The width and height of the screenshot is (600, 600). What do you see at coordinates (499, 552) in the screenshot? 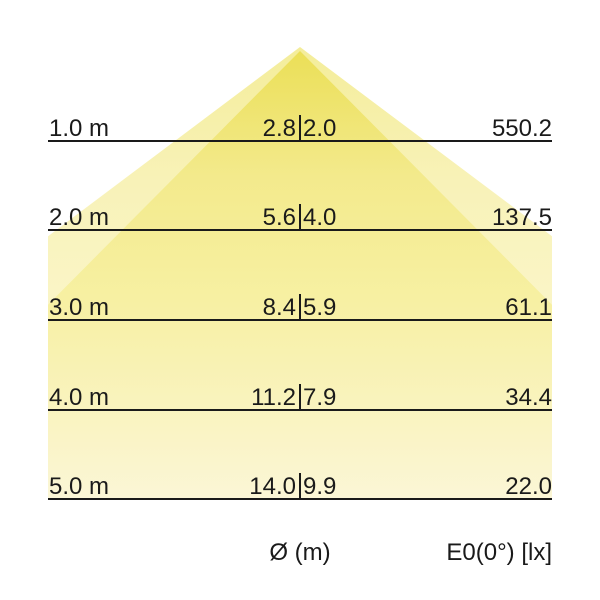
I see `illuminance-column-label: E0(0°) [lx]` at bounding box center [499, 552].